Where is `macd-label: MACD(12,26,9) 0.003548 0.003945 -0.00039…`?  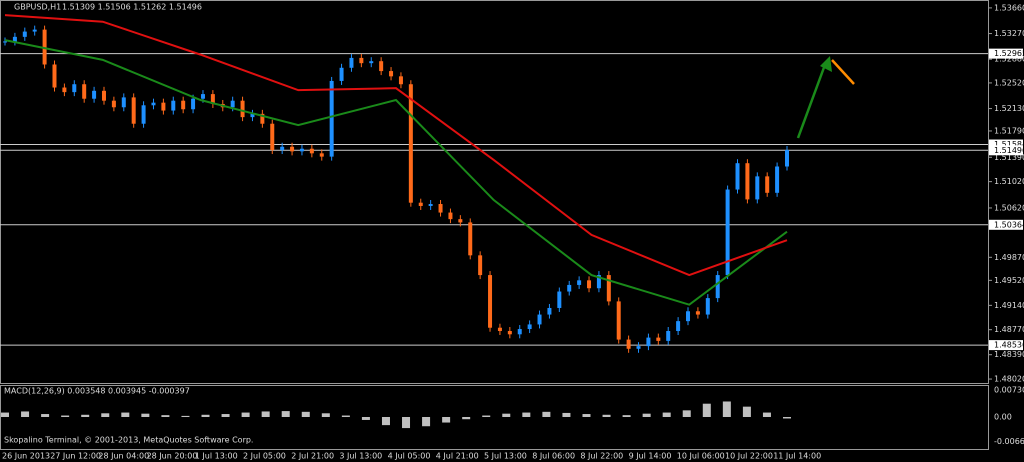 macd-label: MACD(12,26,9) 0.003548 0.003945 -0.00039… is located at coordinates (97, 391).